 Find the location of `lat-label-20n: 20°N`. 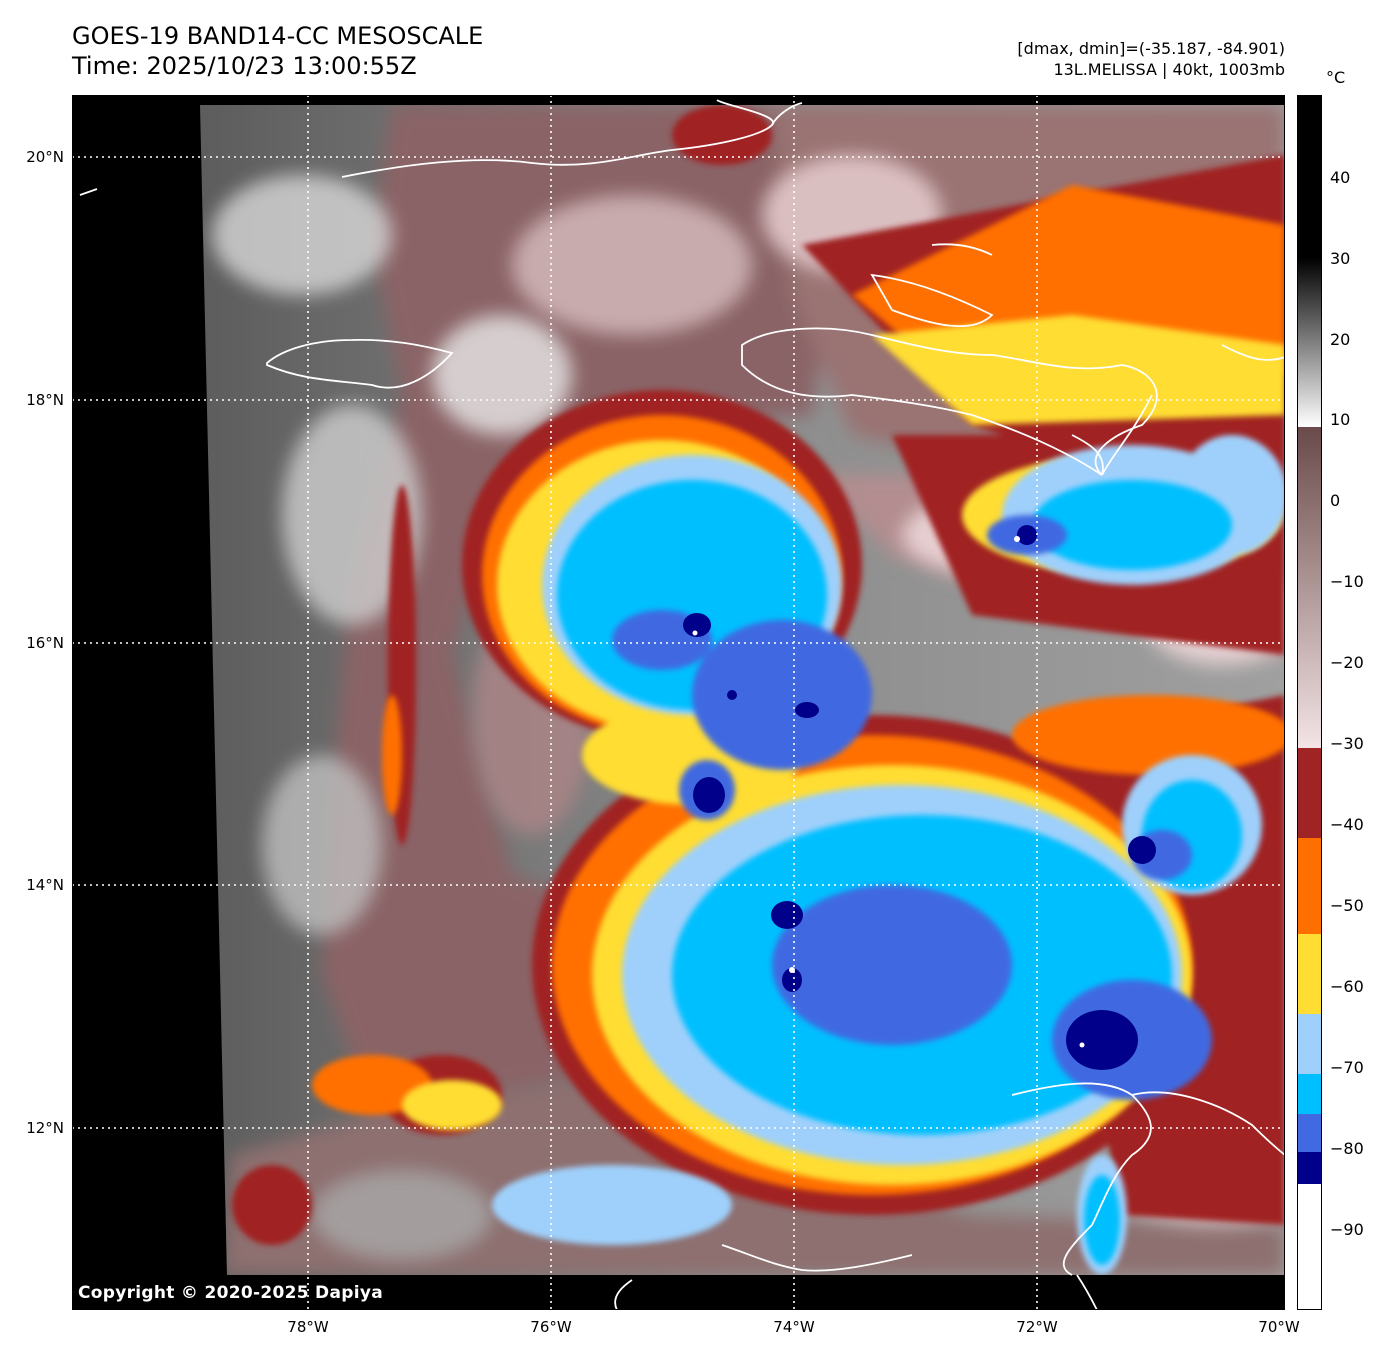

lat-label-20n: 20°N is located at coordinates (45, 157).